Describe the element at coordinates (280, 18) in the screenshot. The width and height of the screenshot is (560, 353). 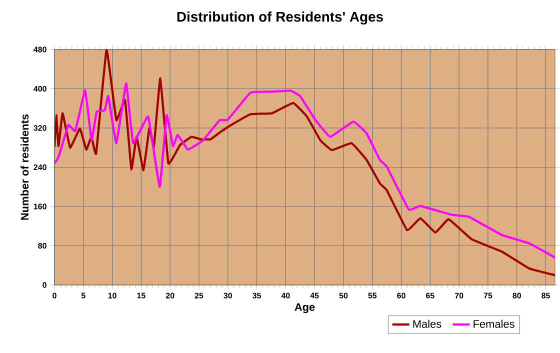
I see `chart-title: Distribution of Residents' Ages` at that location.